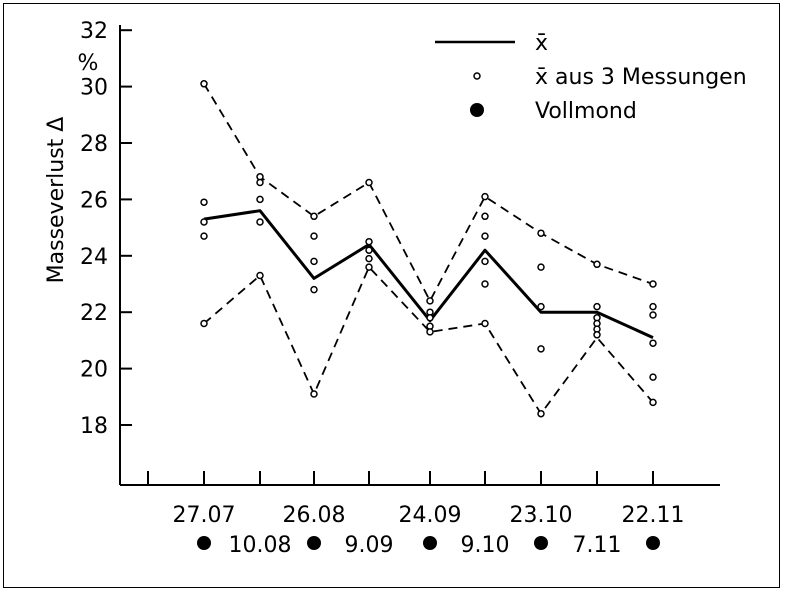 The height and width of the screenshot is (592, 785). Describe the element at coordinates (56, 200) in the screenshot. I see `y-axis-label: Masseverlust Δ` at that location.